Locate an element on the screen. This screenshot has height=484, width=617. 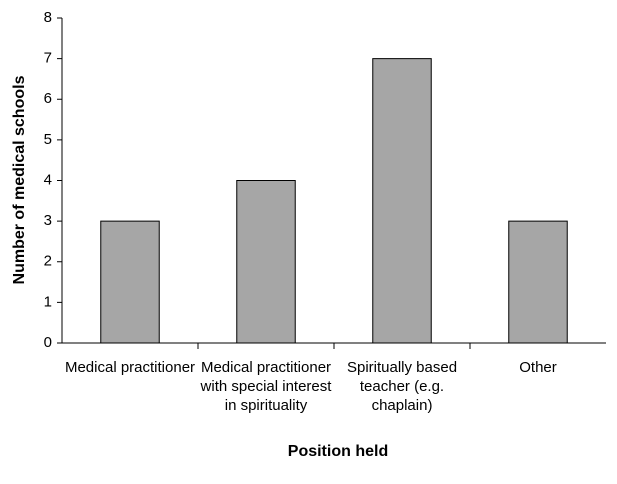
y-tick-label: 8 is located at coordinates (48, 17).